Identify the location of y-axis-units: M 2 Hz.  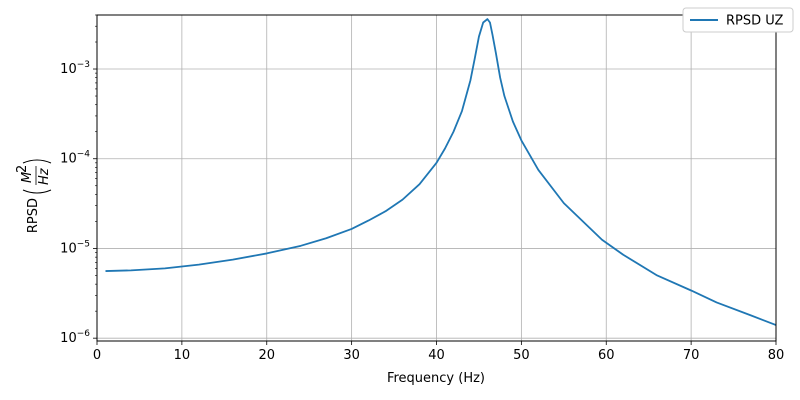
(33, 176).